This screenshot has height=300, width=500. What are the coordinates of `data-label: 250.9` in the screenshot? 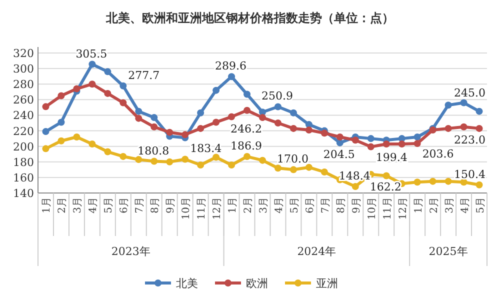 It's located at (277, 96).